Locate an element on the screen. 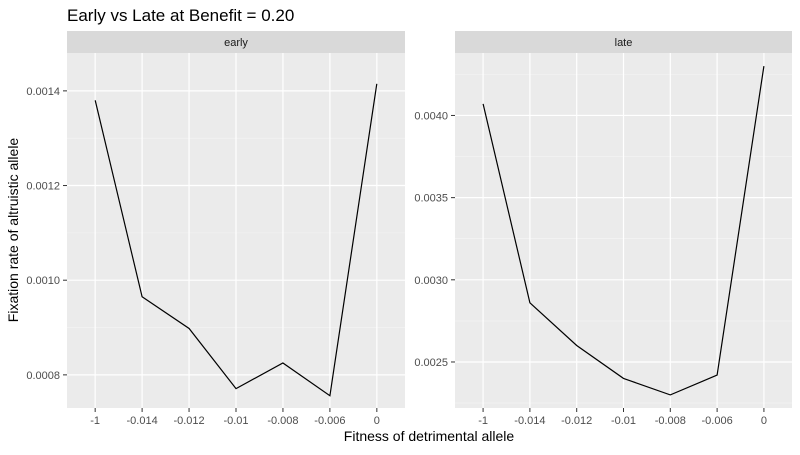  y-tick-label: 0.0030 is located at coordinates (431, 281).